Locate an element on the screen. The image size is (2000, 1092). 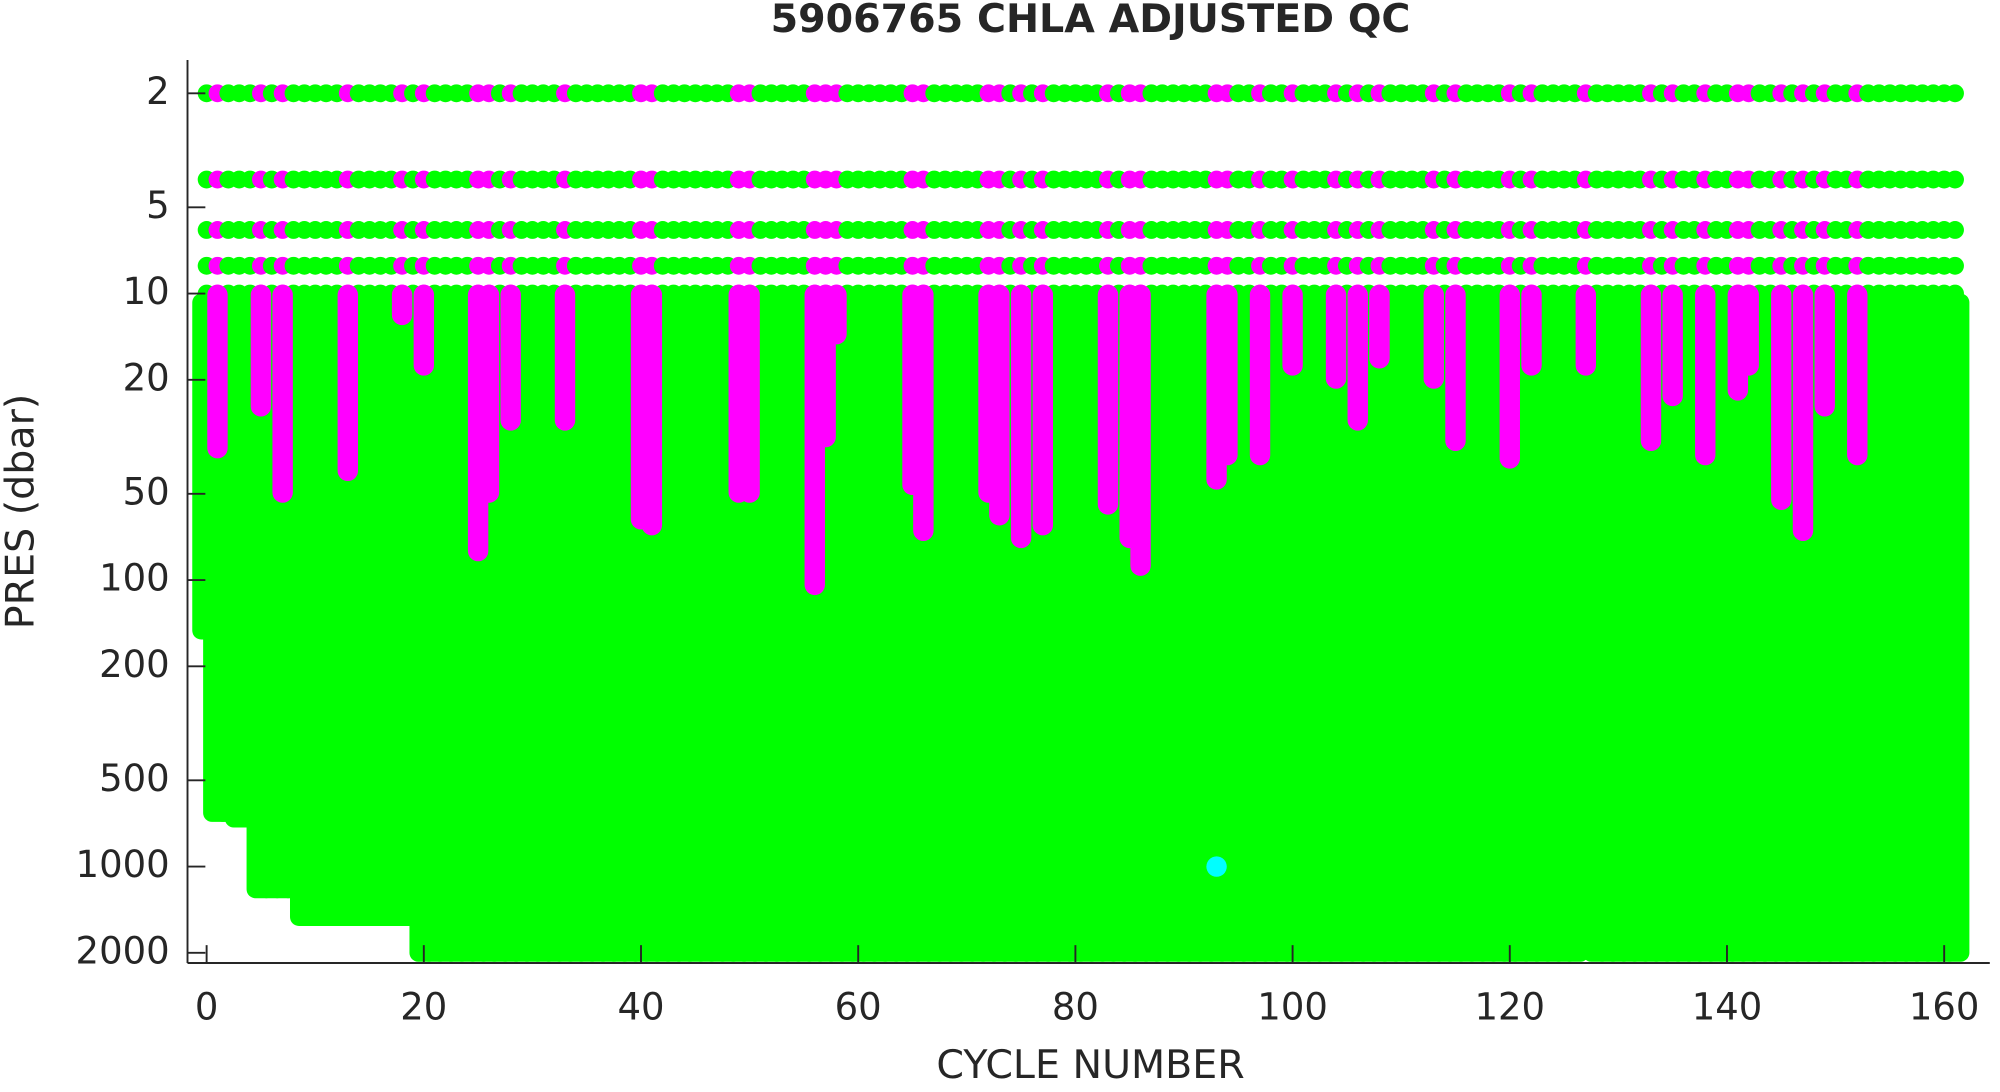
y-tick-label: 2 is located at coordinates (158, 91).